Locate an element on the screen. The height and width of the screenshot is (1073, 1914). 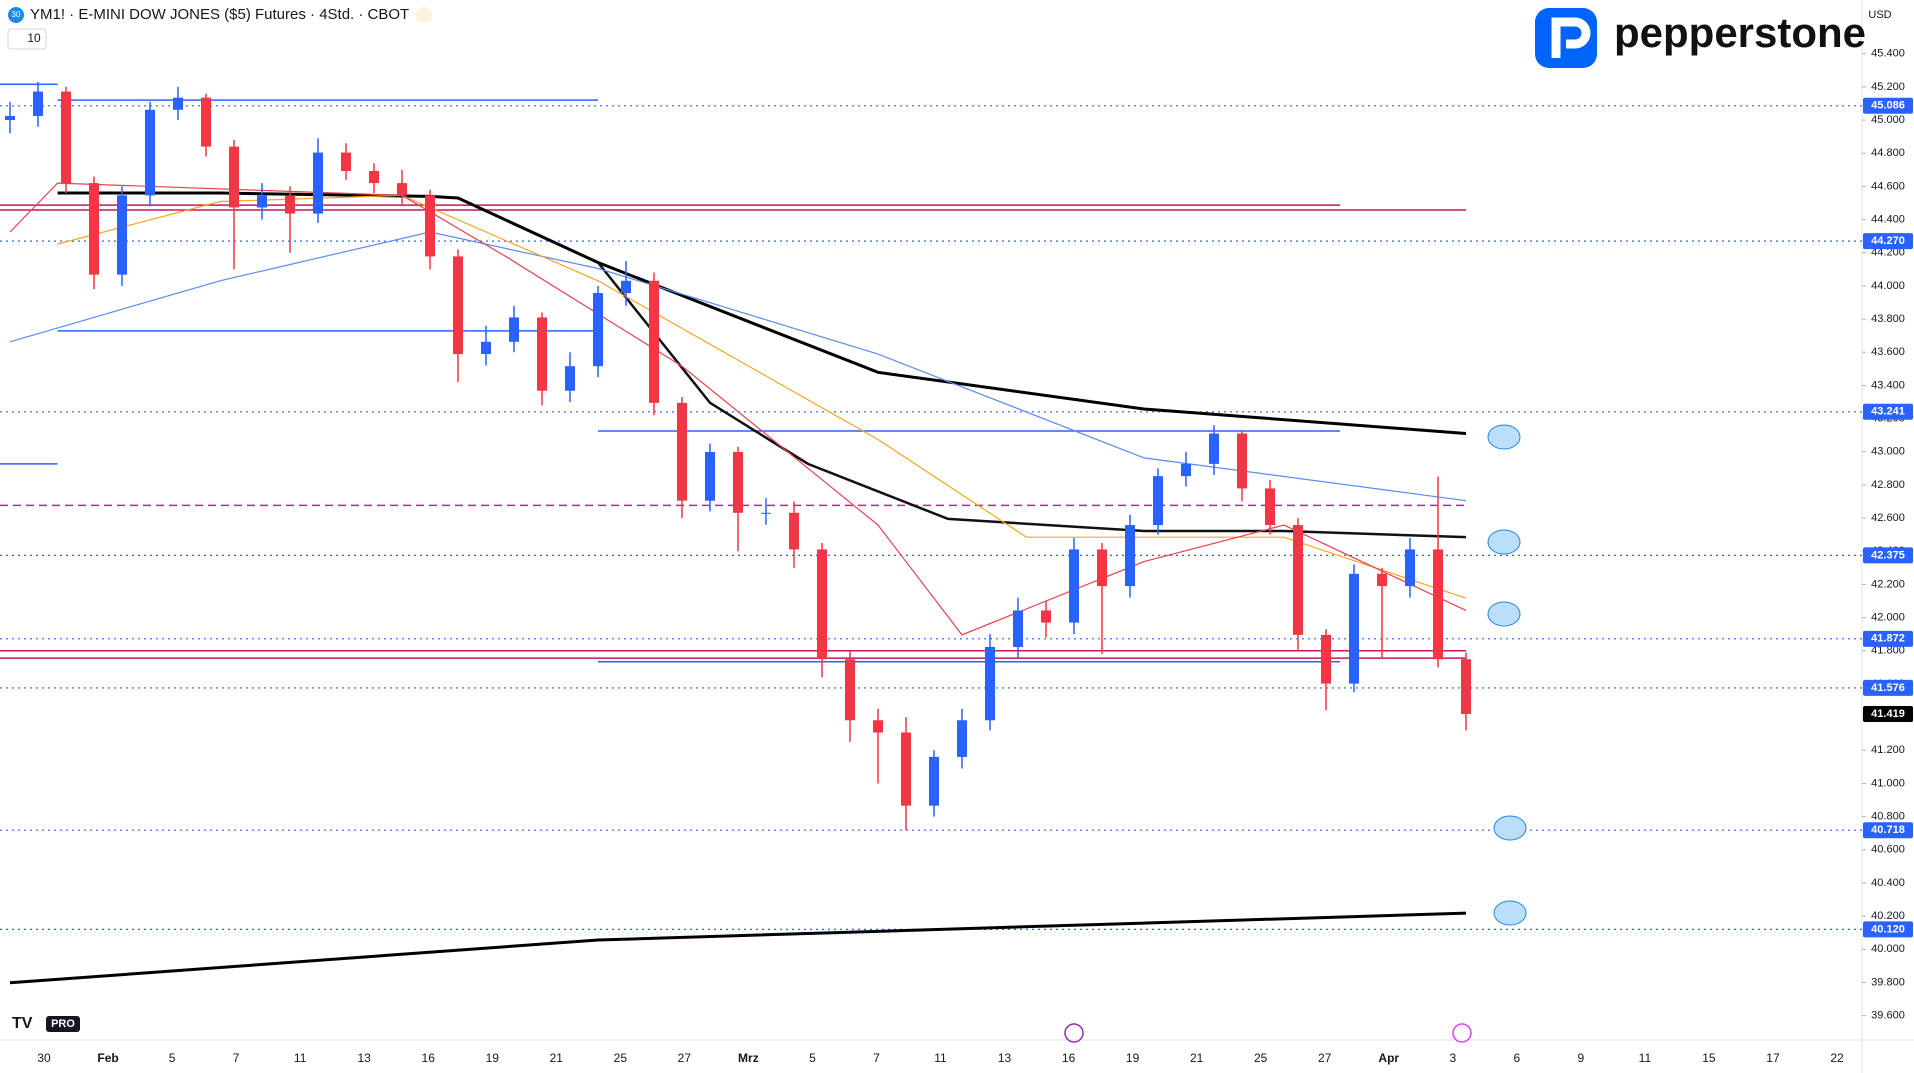
y-tick-label: 41.000 is located at coordinates (1888, 783).